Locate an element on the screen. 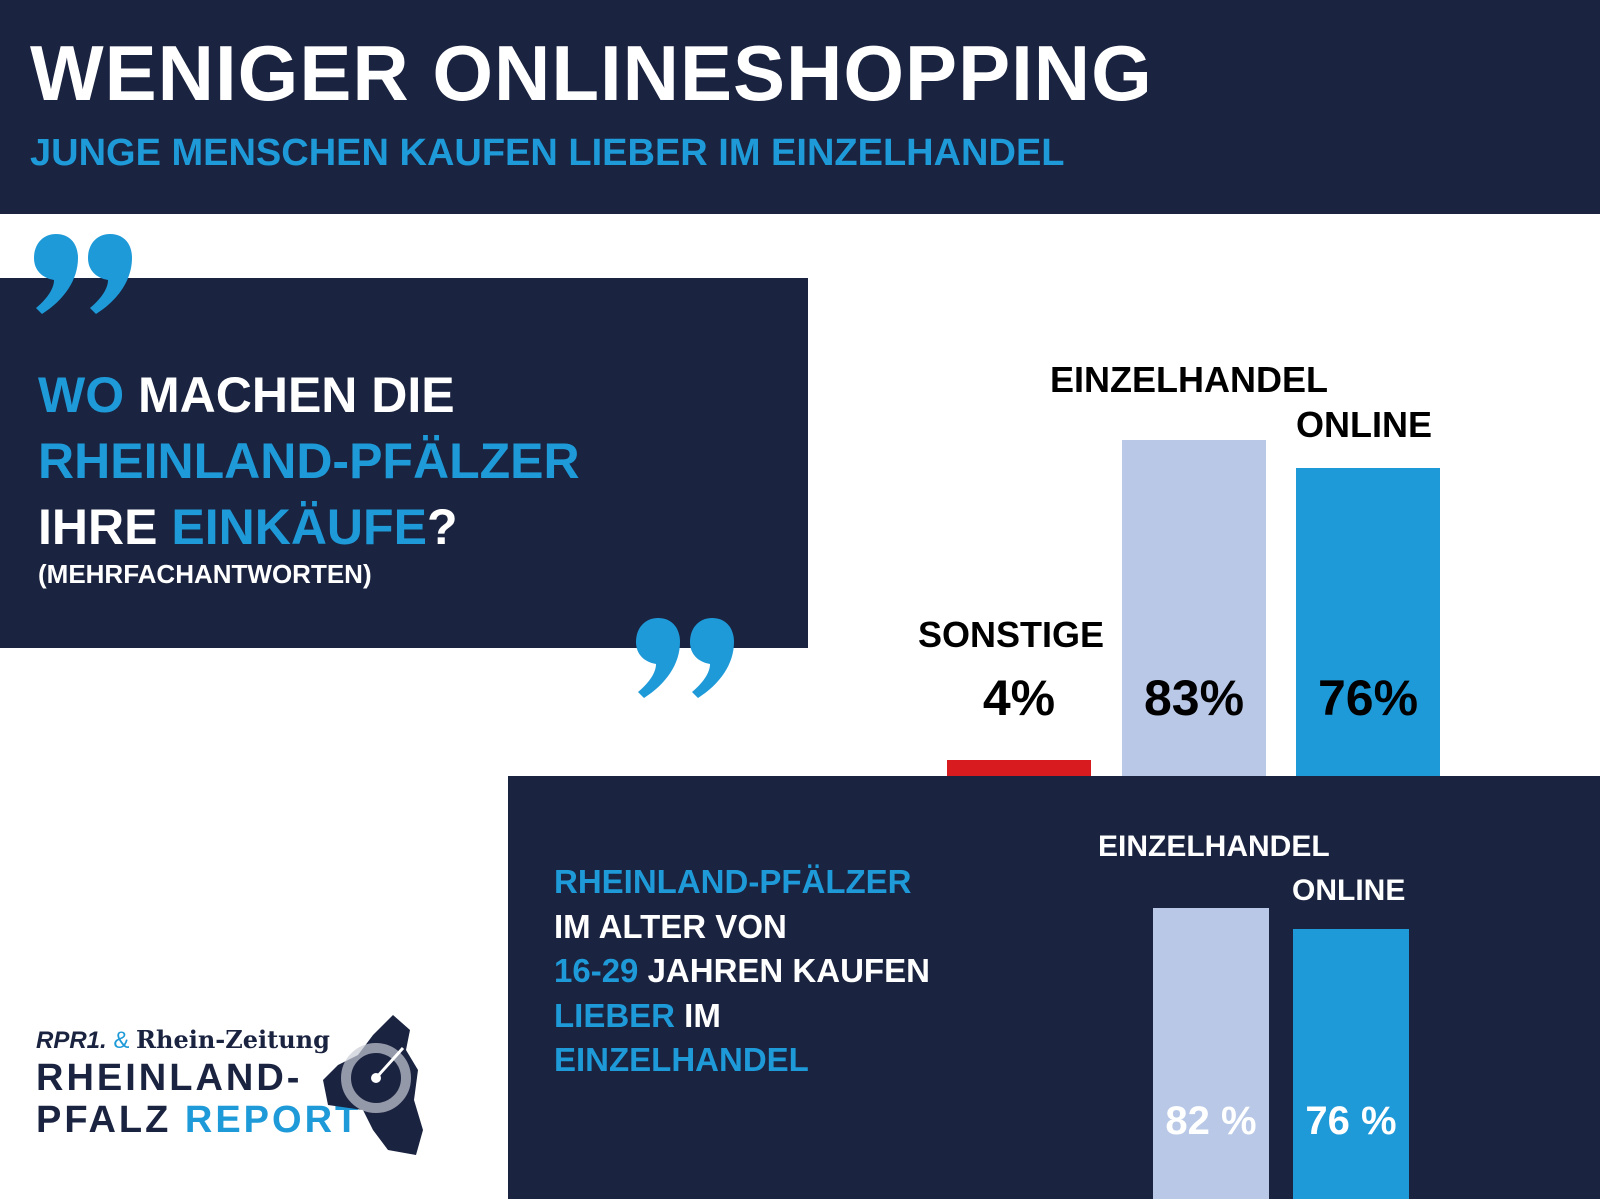 The width and height of the screenshot is (1600, 1199). y-word: EINZELHANDEL is located at coordinates (681, 1059).